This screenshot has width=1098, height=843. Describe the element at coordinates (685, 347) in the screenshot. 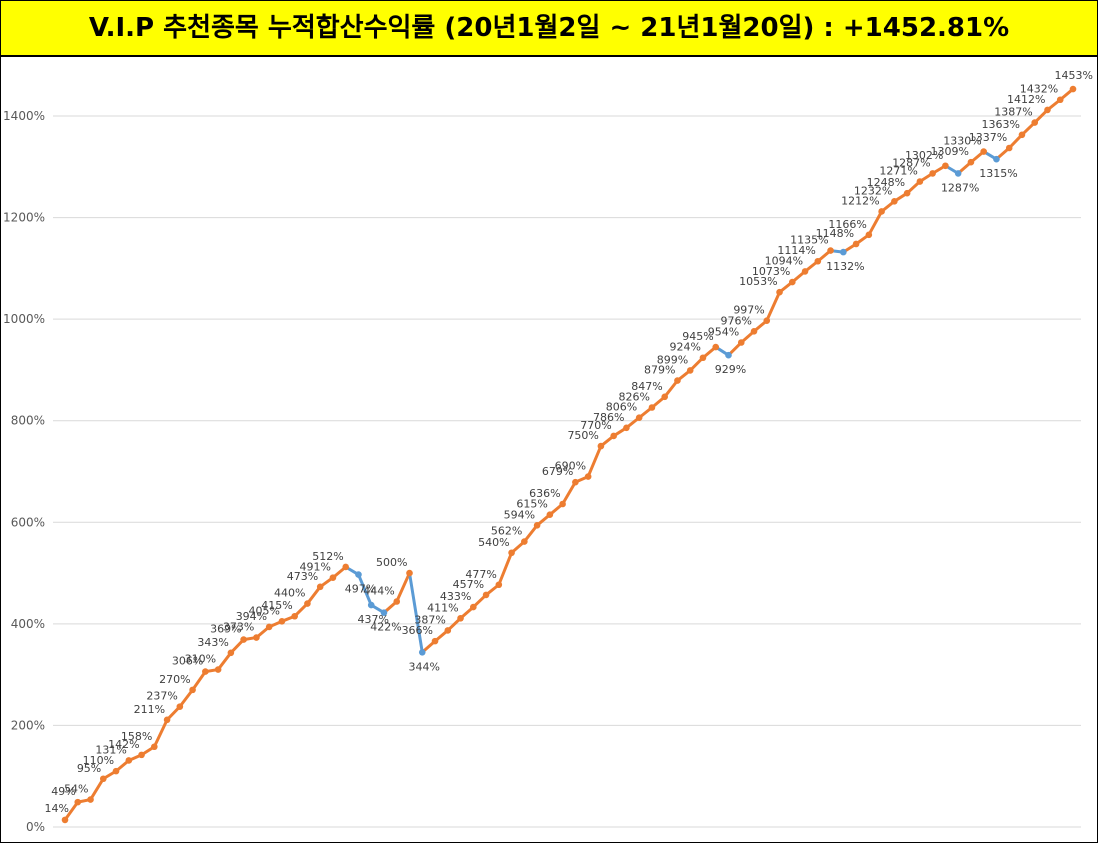

I see `data-label: 924%` at that location.